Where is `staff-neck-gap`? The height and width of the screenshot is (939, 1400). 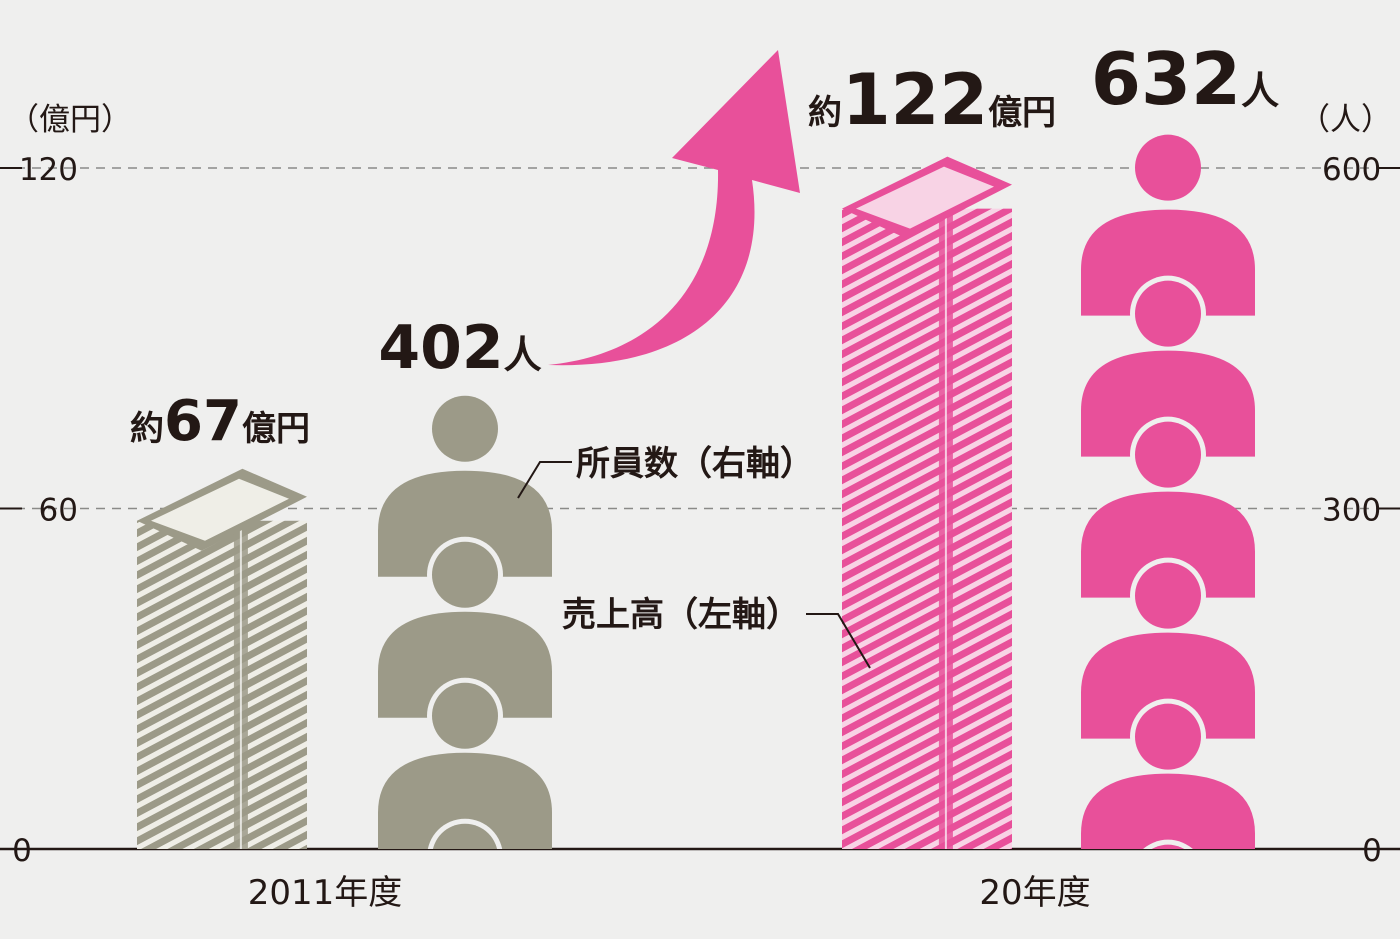 staff-neck-gap is located at coordinates (1168, 844).